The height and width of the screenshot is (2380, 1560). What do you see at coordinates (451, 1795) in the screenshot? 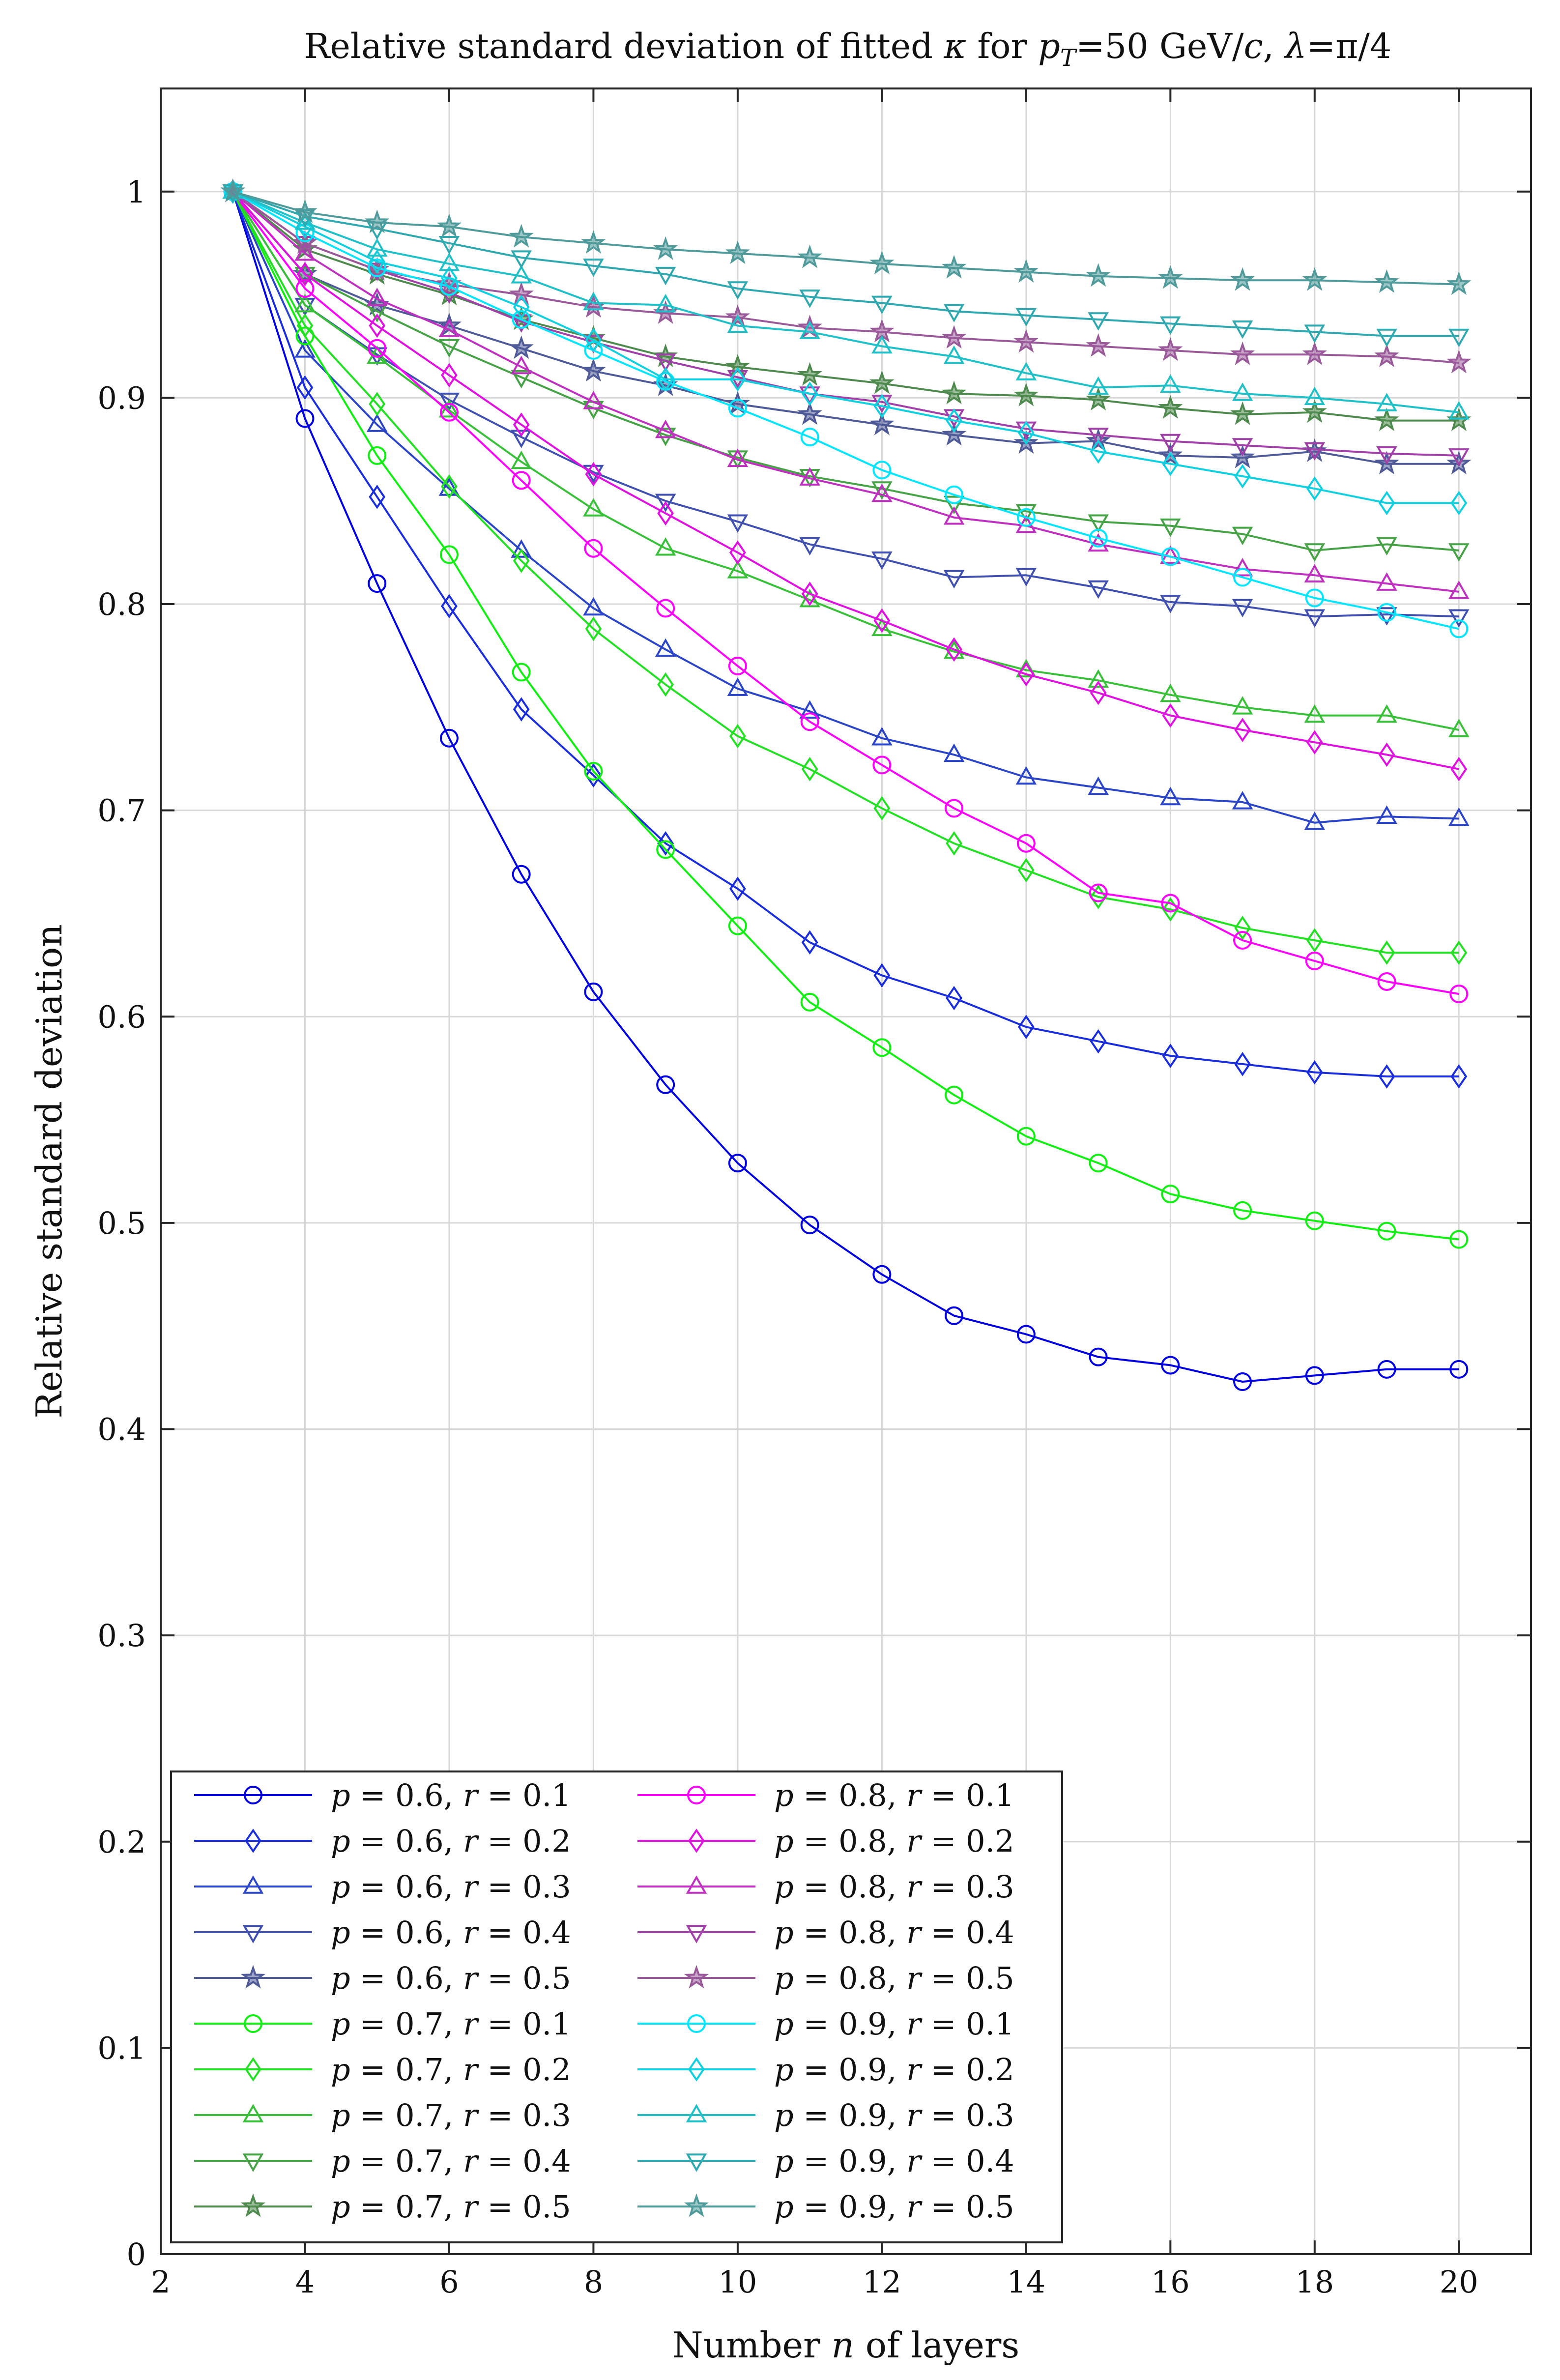
I see `legend-label: p = 0.6, r = 0.1` at bounding box center [451, 1795].